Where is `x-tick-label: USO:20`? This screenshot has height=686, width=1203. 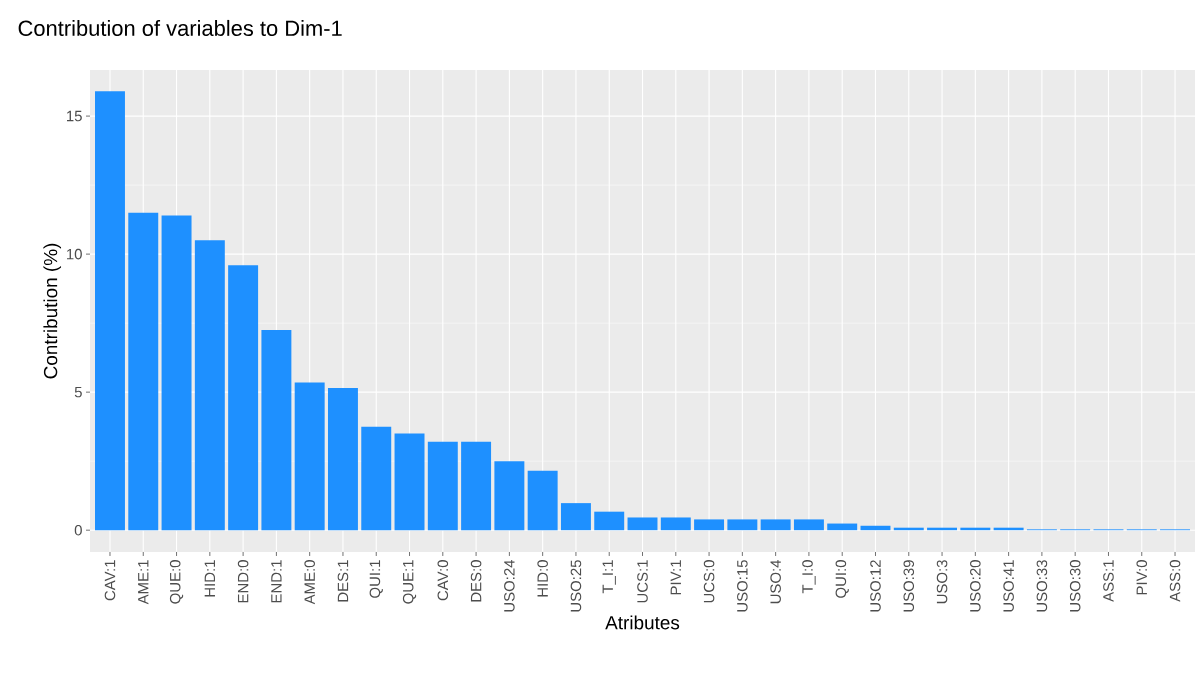
x-tick-label: USO:20 is located at coordinates (975, 586).